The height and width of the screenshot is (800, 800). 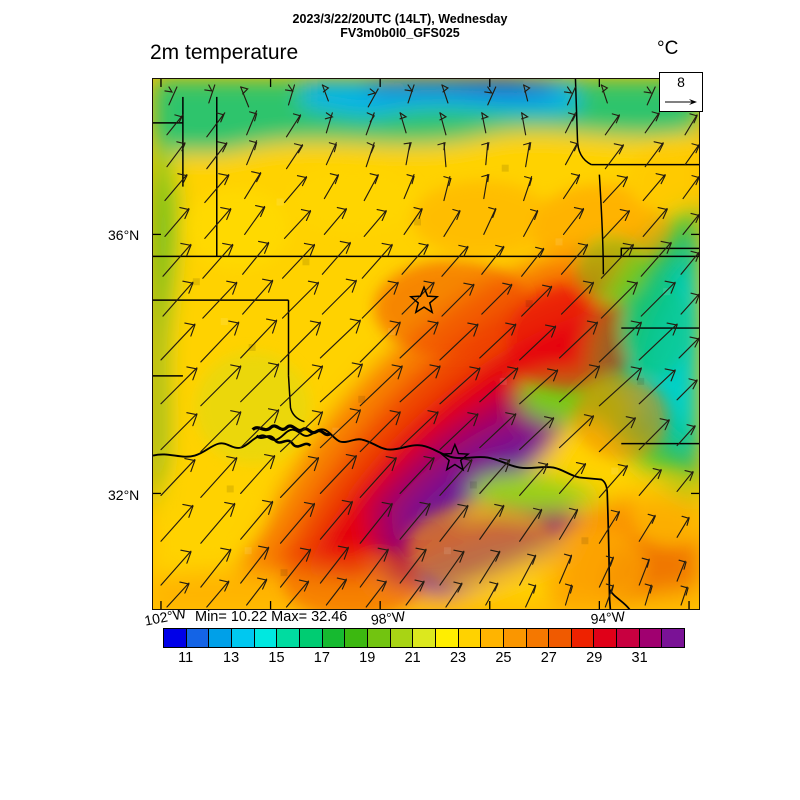 What do you see at coordinates (639, 658) in the screenshot?
I see `colorbar-tick-label: 31` at bounding box center [639, 658].